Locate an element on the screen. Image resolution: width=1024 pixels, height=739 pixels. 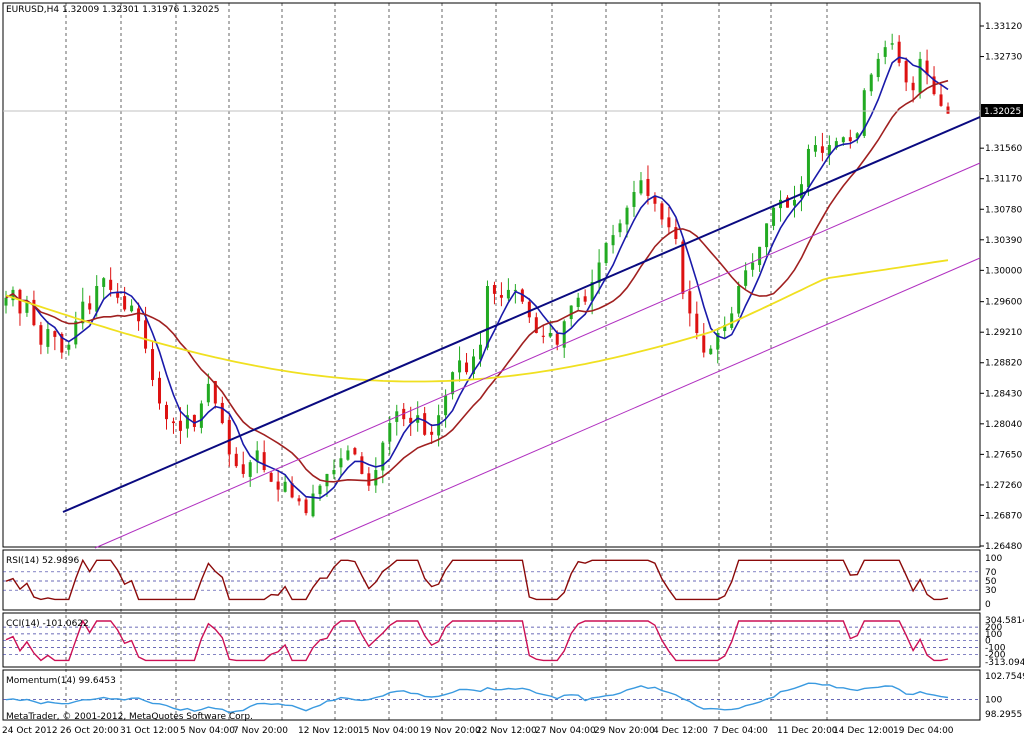
x-tick-label: 4 Dec 12:00 is located at coordinates (680, 731).